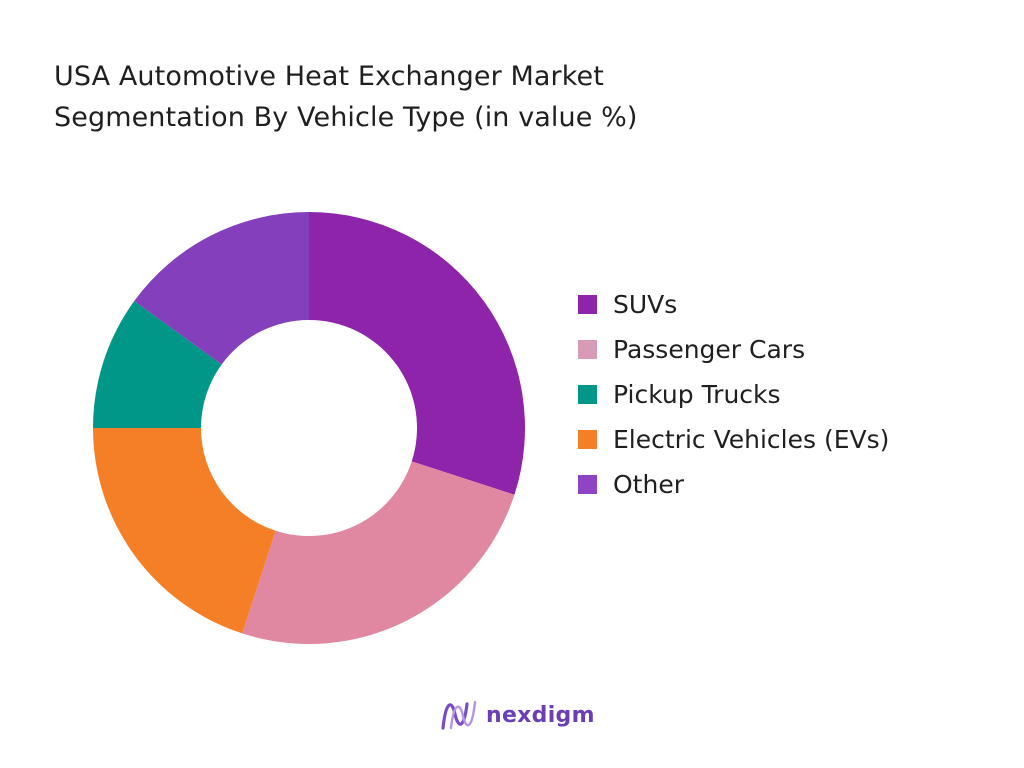 This screenshot has width=1024, height=768. I want to click on nexdigm-wave-icon, so click(459, 715).